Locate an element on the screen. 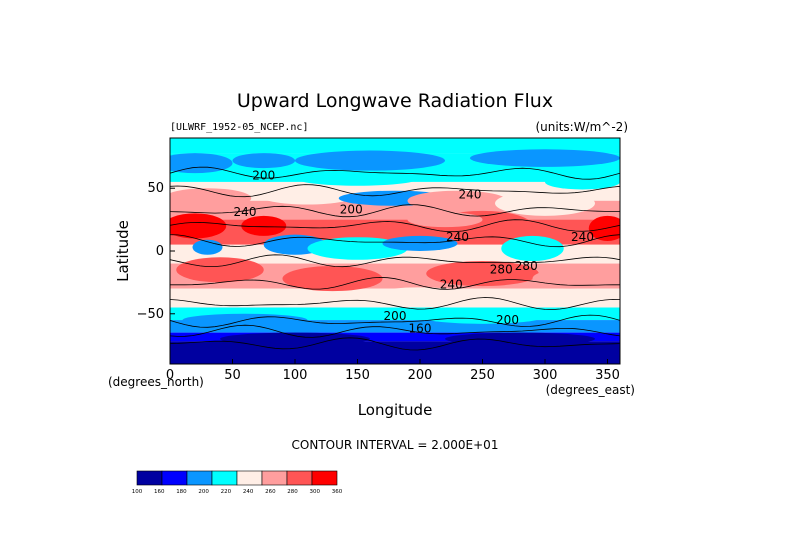 This screenshot has height=558, width=789. colorbar-label: 220 is located at coordinates (226, 492).